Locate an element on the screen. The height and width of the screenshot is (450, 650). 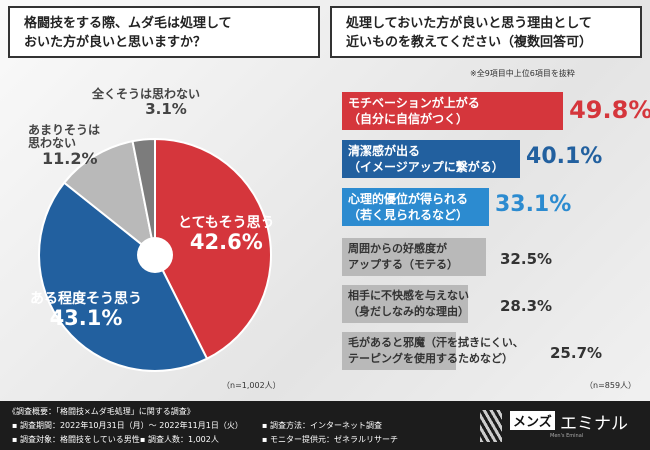
pie-center-hole is located at coordinates (155, 255).